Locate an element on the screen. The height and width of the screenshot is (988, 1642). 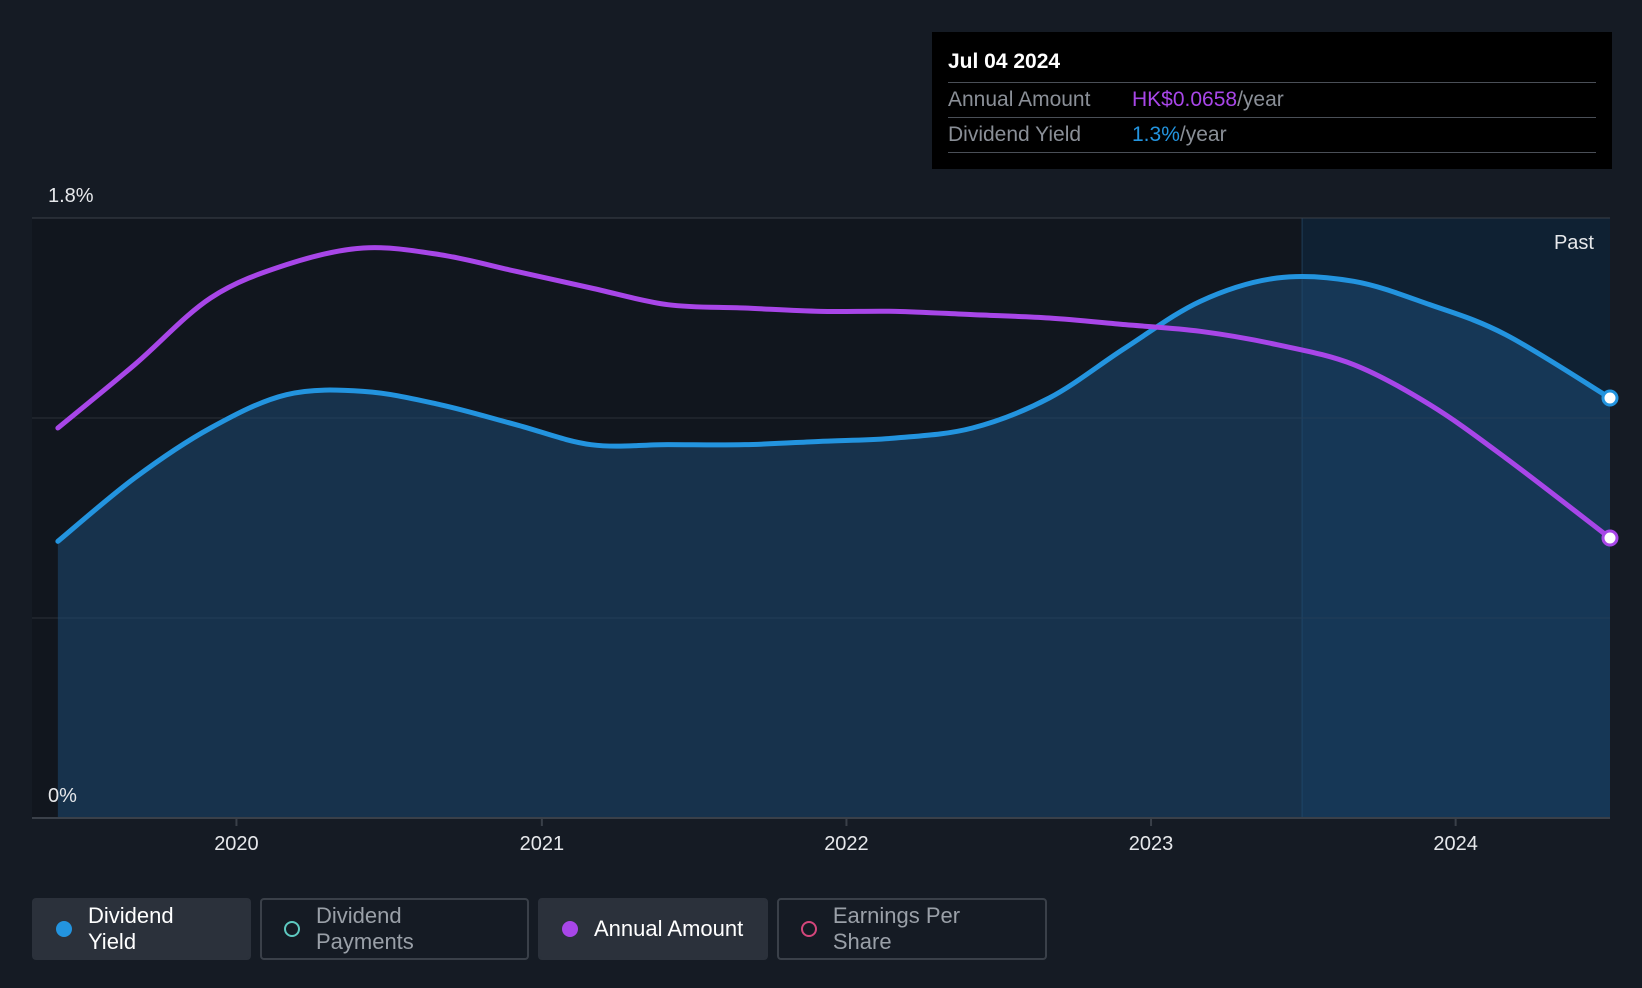
tooltip-value: HK$0.0658 is located at coordinates (1185, 99).